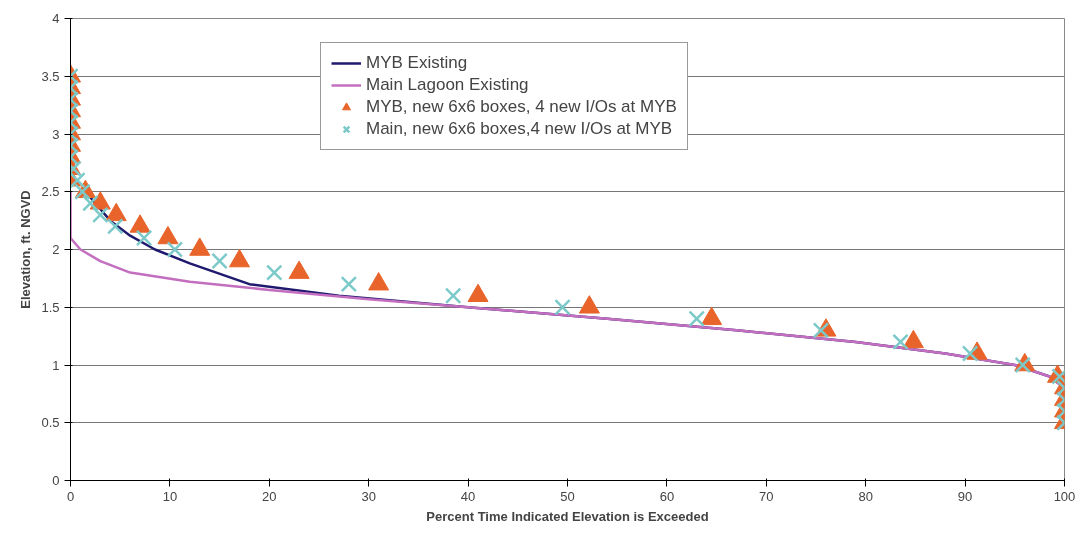  Describe the element at coordinates (56, 480) in the screenshot. I see `y-tick-label: 0` at that location.